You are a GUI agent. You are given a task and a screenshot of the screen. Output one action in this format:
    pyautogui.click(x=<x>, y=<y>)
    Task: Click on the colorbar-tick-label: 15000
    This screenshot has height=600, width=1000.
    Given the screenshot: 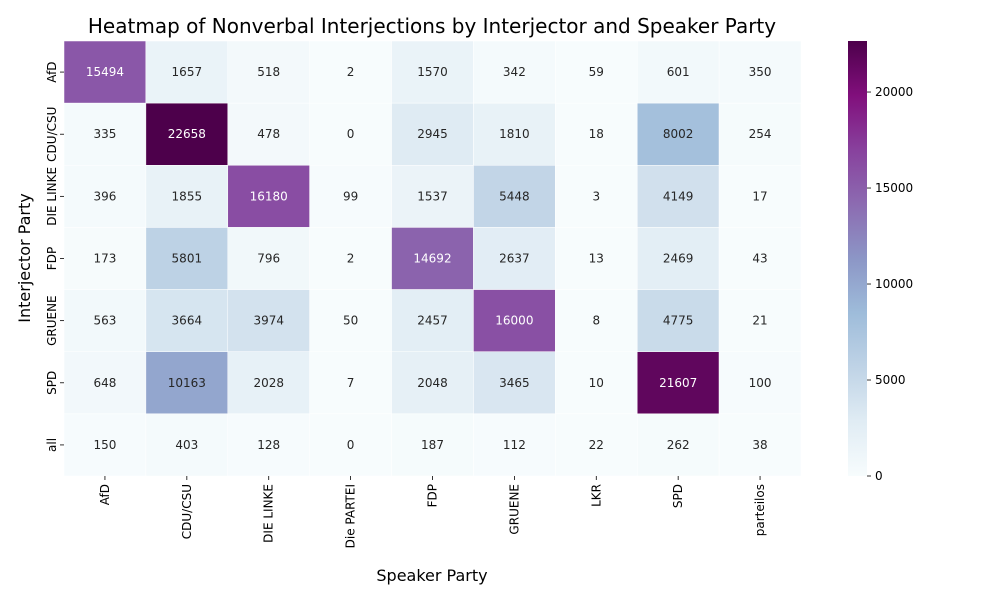 What is the action you would take?
    pyautogui.click(x=894, y=188)
    